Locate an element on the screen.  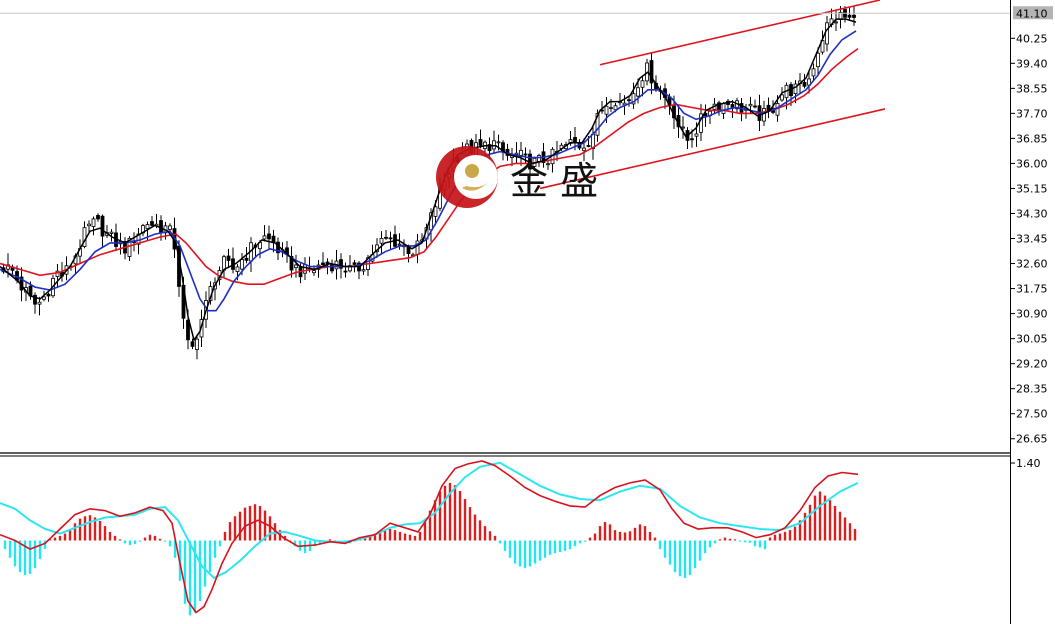
watermark-gold-orb is located at coordinates (472, 171).